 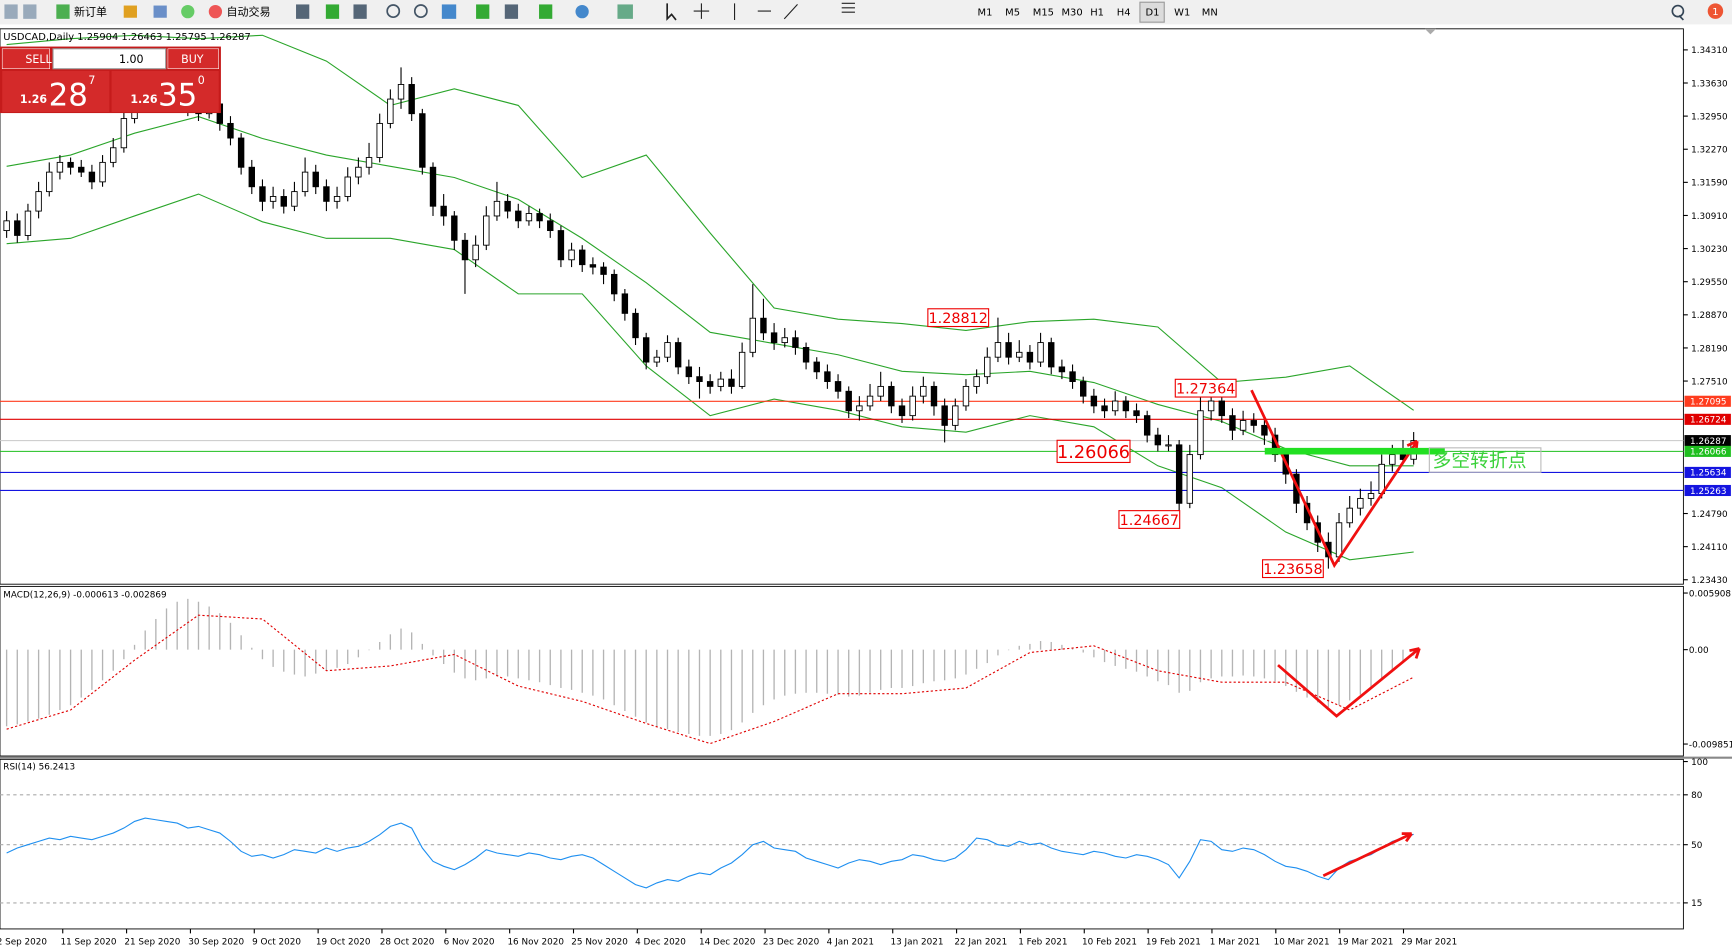 I want to click on ask-box, so click(x=165, y=91).